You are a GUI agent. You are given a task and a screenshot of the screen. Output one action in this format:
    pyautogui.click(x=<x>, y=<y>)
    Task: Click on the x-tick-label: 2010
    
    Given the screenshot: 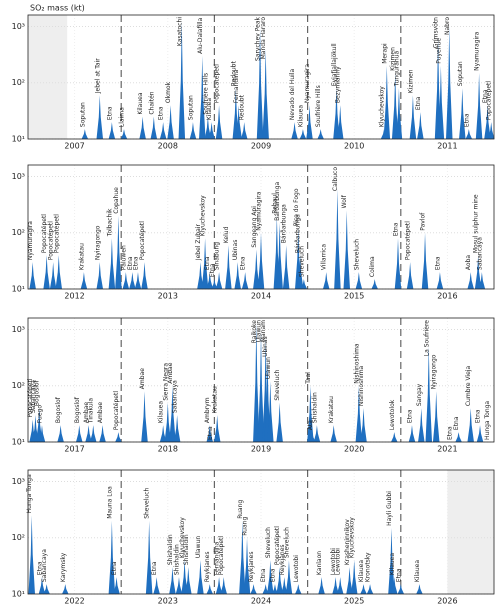 What is the action you would take?
    pyautogui.click(x=354, y=146)
    